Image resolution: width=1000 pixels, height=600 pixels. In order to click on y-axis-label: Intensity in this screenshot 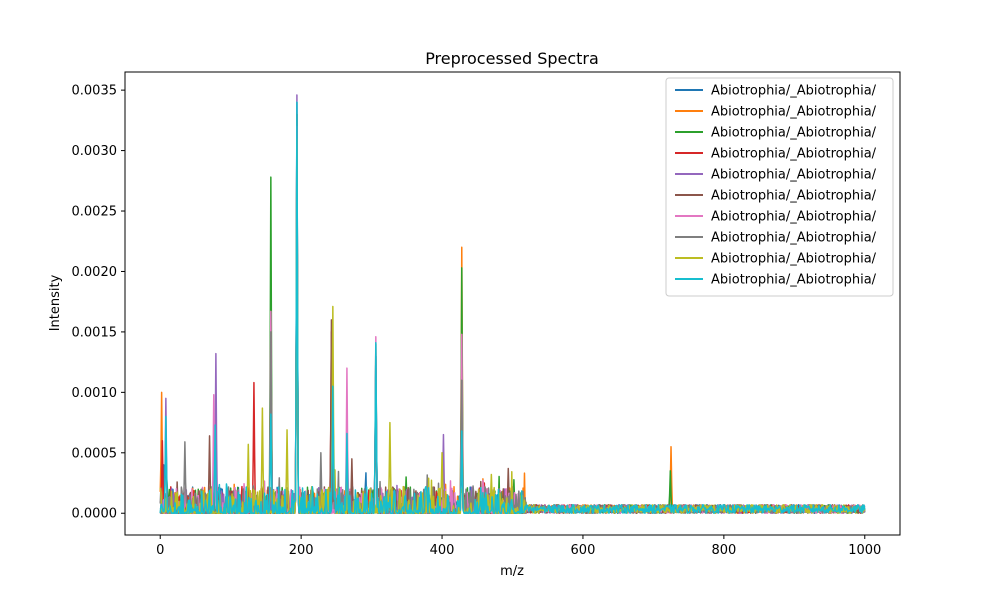, I will do `click(55, 302)`.